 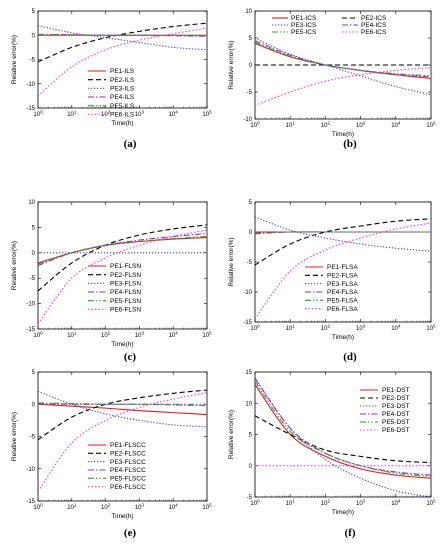 I want to click on series-line-PE2-ILS, so click(x=122, y=42).